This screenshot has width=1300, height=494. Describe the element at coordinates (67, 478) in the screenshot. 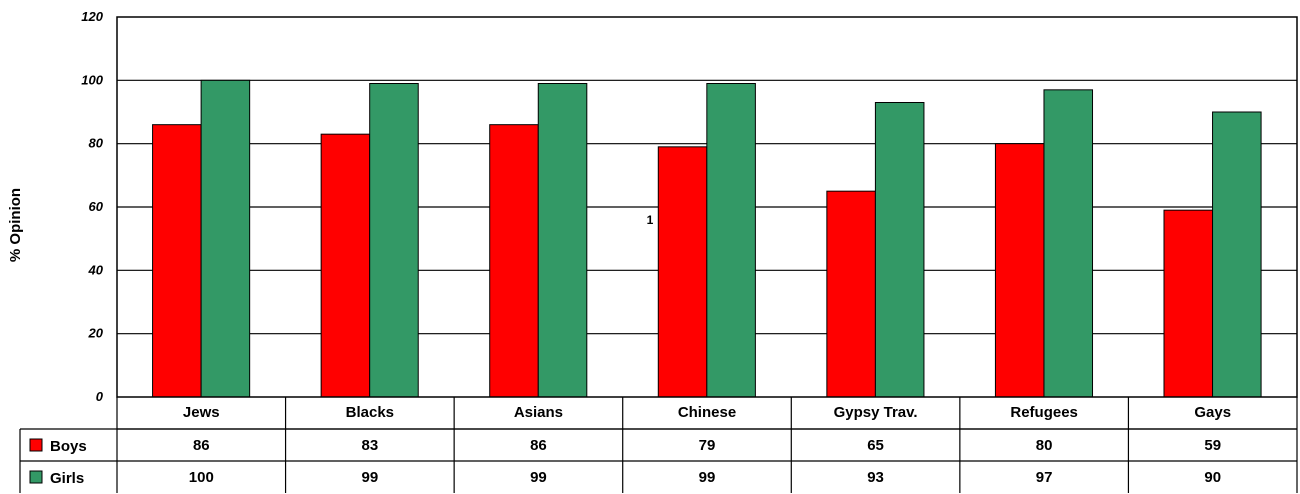

I see `legend-label-girls: Girls` at that location.